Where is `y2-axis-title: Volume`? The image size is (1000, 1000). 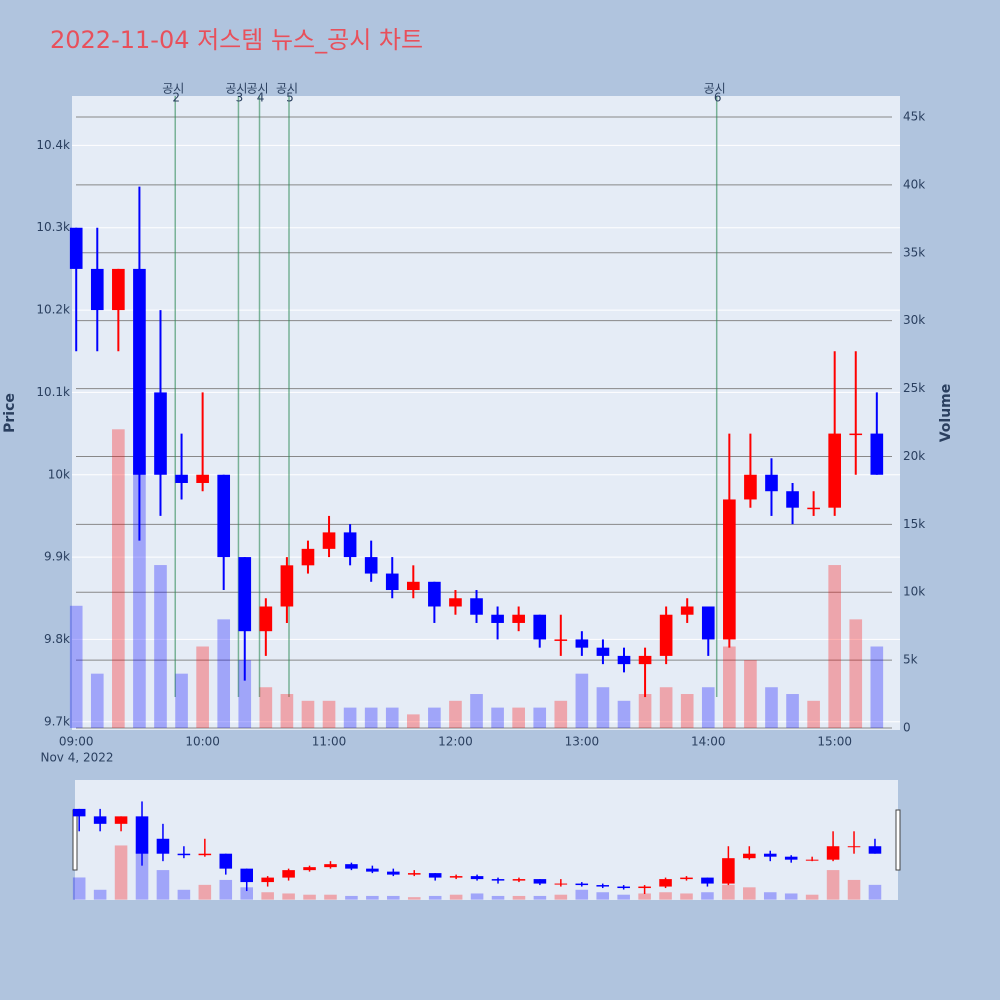
y2-axis-title: Volume is located at coordinates (946, 413).